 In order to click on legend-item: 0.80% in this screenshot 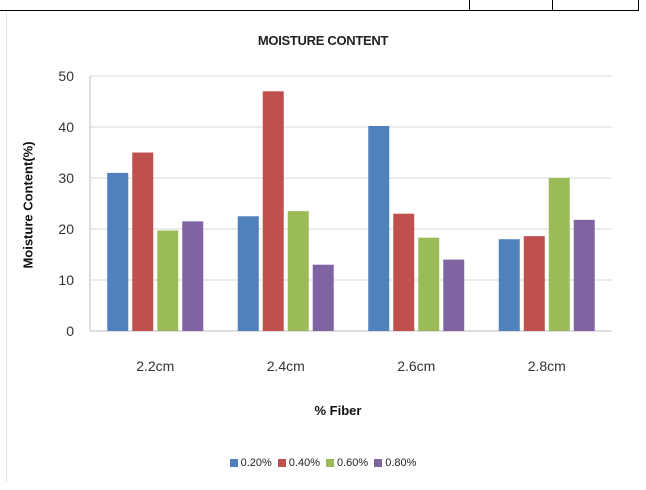, I will do `click(395, 463)`.